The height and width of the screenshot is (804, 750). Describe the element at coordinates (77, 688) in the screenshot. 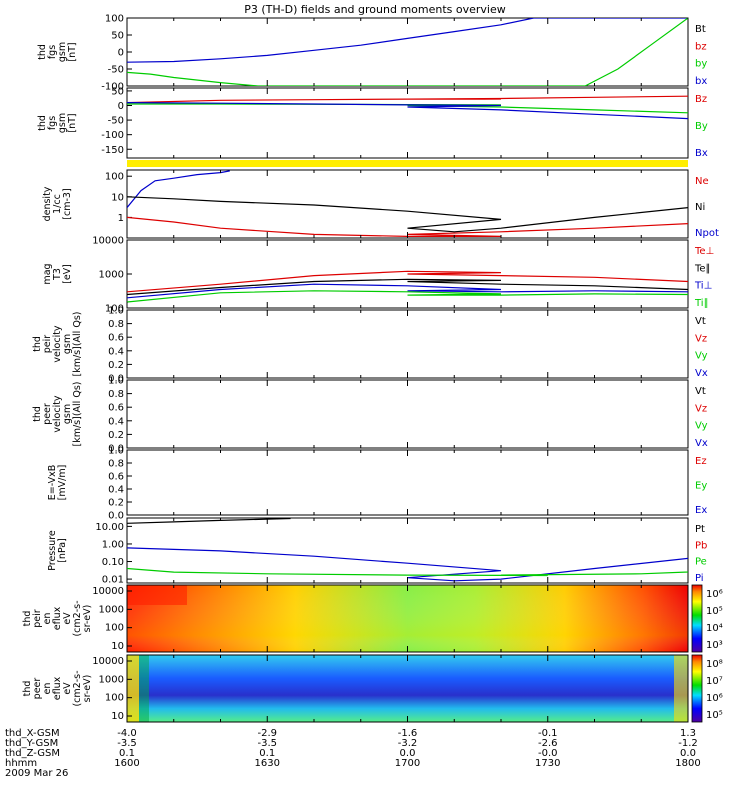

I see `y-axis-label: (cm2-s-` at that location.